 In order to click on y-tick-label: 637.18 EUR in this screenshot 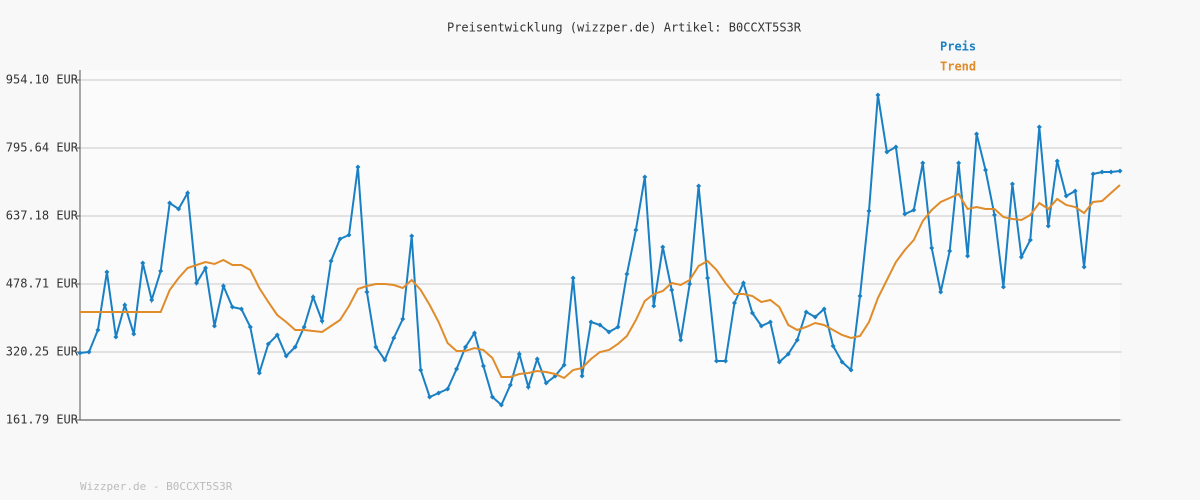, I will do `click(42, 215)`.